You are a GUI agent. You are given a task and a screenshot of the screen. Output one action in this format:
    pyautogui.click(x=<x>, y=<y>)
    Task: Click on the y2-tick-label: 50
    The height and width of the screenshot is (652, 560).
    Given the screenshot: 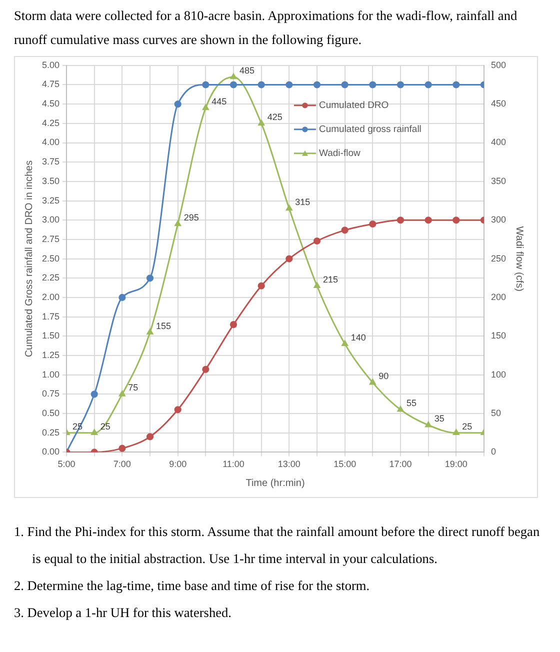 What is the action you would take?
    pyautogui.click(x=495, y=413)
    